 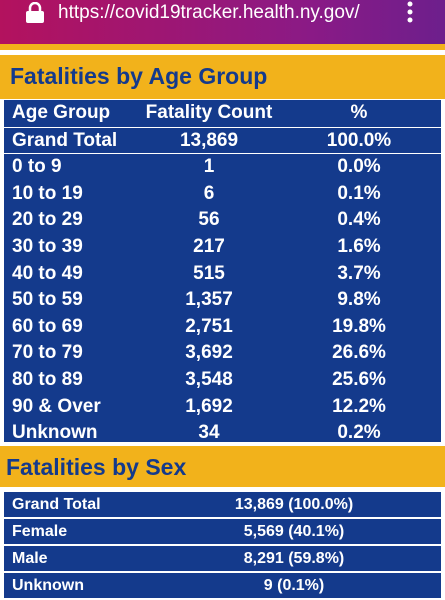 I want to click on table-cell: 515, so click(x=209, y=273).